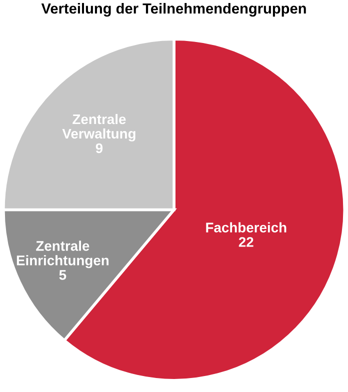 The height and width of the screenshot is (392, 348). Describe the element at coordinates (62, 254) in the screenshot. I see `slice-label: Zentrale Einrichtungen` at that location.